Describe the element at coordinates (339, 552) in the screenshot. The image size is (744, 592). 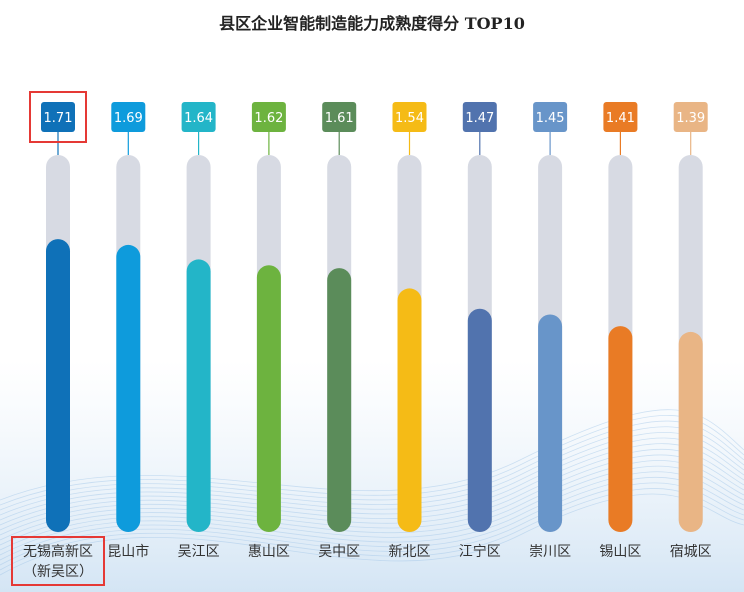
I see `category-label: 吴中区` at that location.